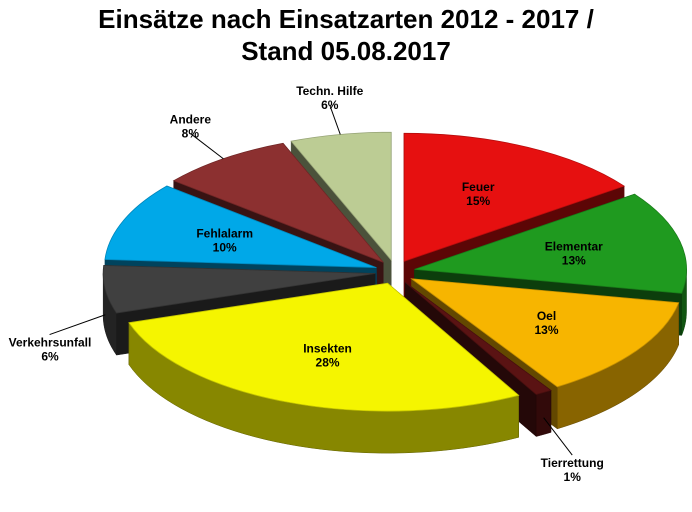  I want to click on slice-label: Verkehrsunfall, so click(50, 343).